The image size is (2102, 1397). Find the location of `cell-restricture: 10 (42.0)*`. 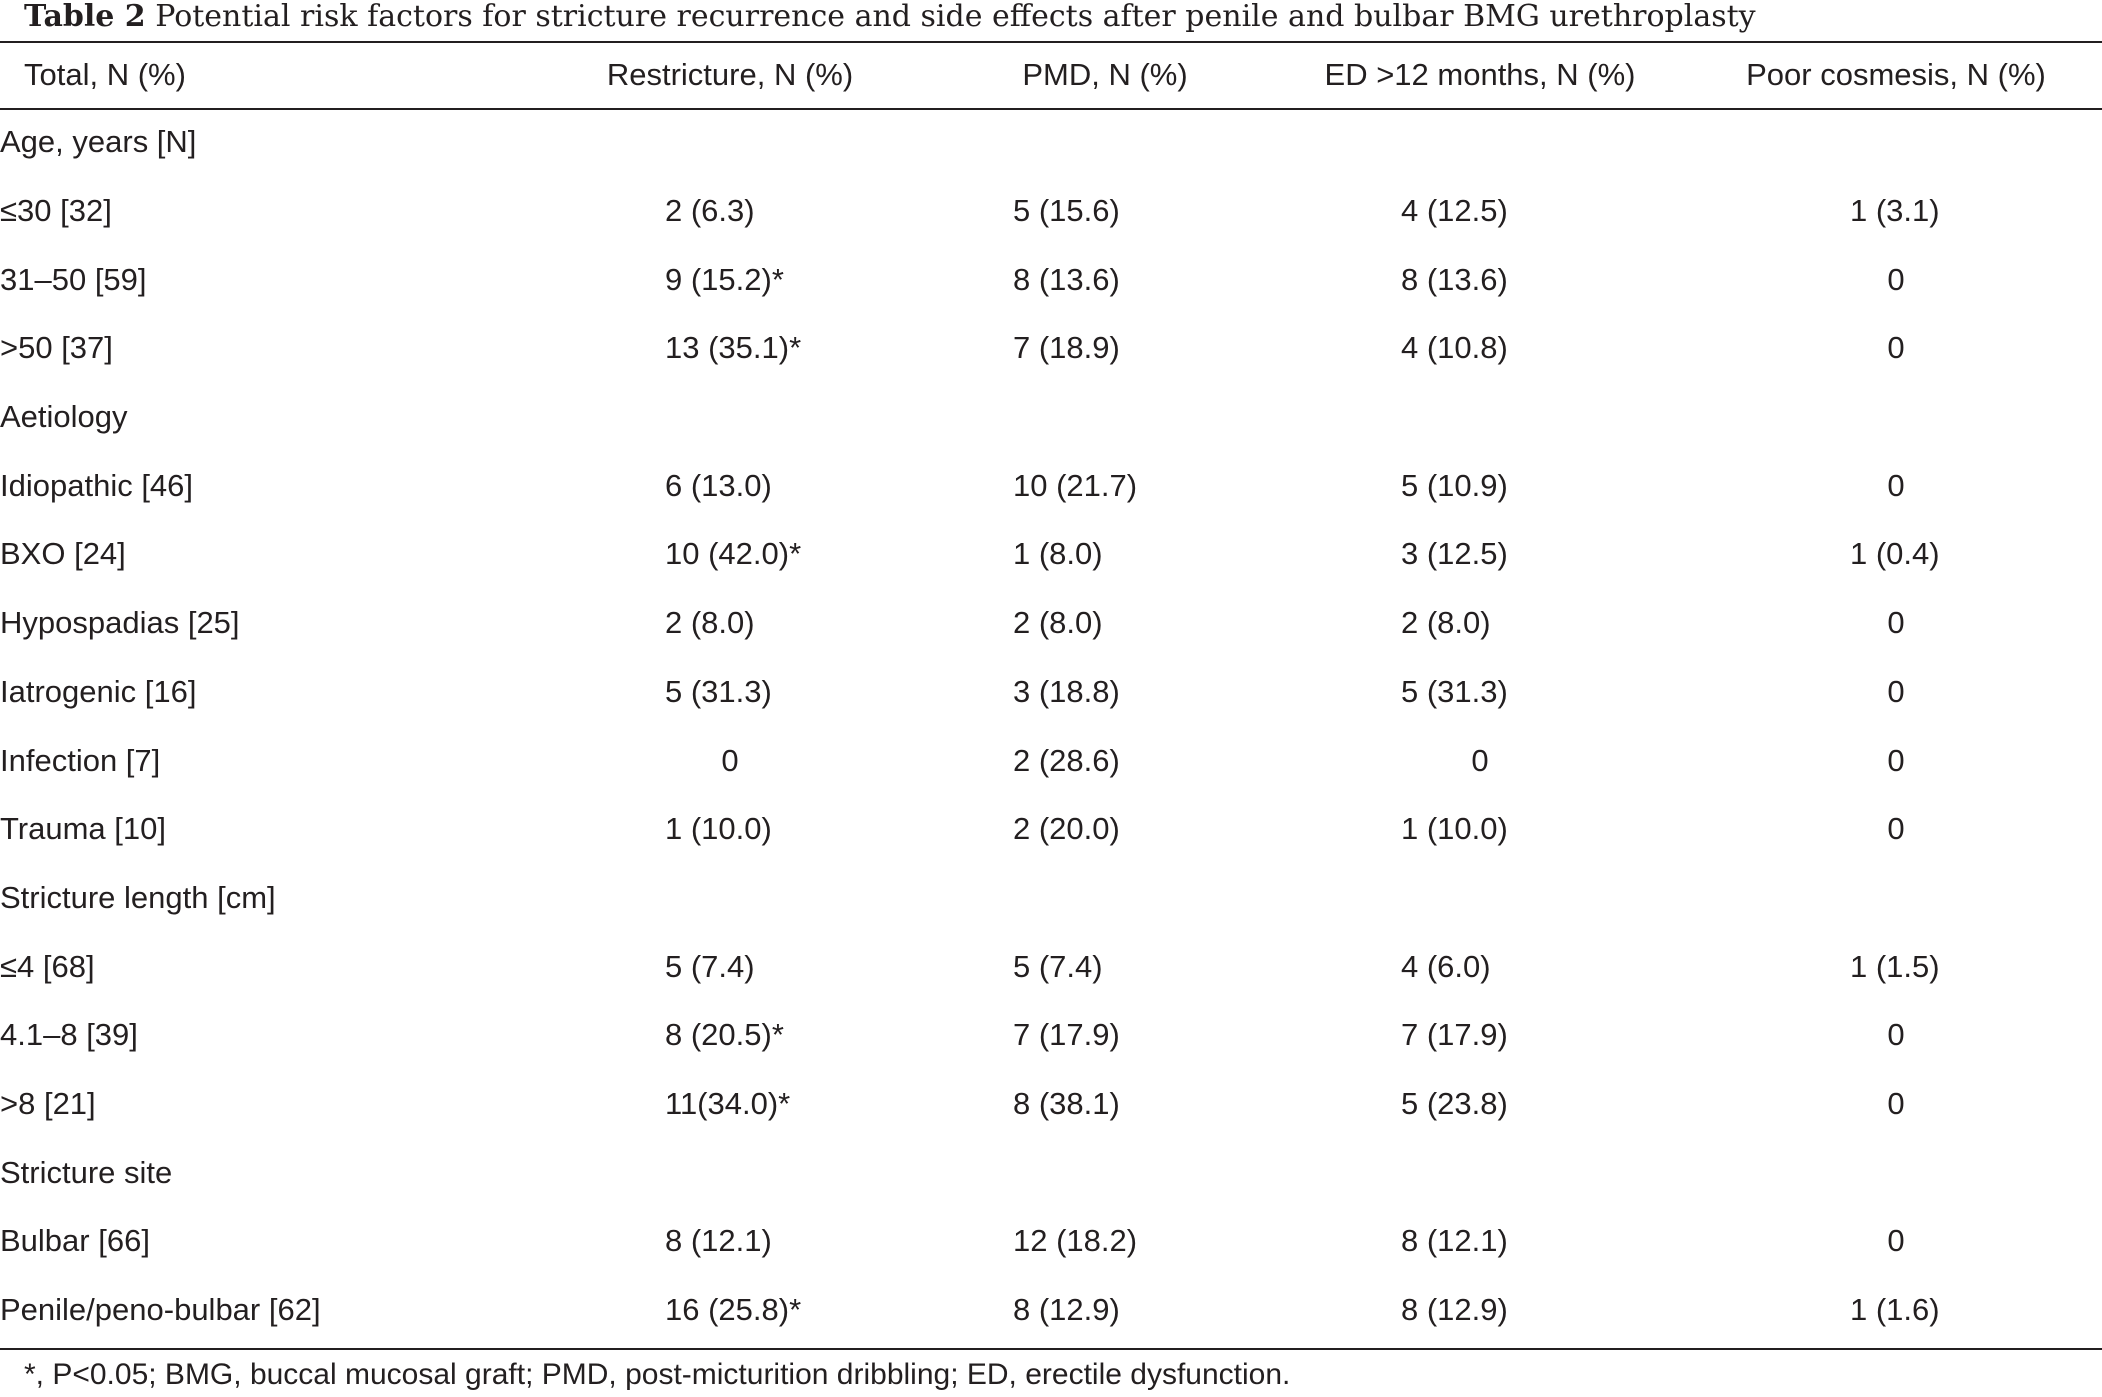

cell-restricture: 10 (42.0)* is located at coordinates (730, 554).